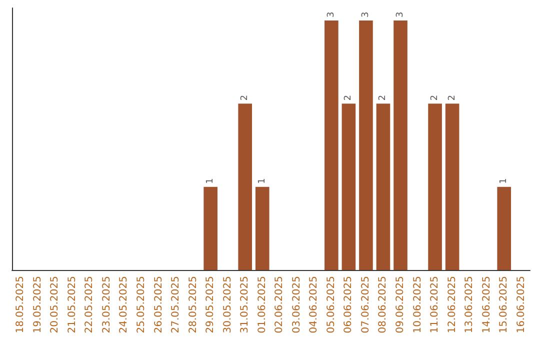 Image resolution: width=540 pixels, height=340 pixels. What do you see at coordinates (486, 305) in the screenshot?
I see `x-tick-label: 14.06.2025` at bounding box center [486, 305].